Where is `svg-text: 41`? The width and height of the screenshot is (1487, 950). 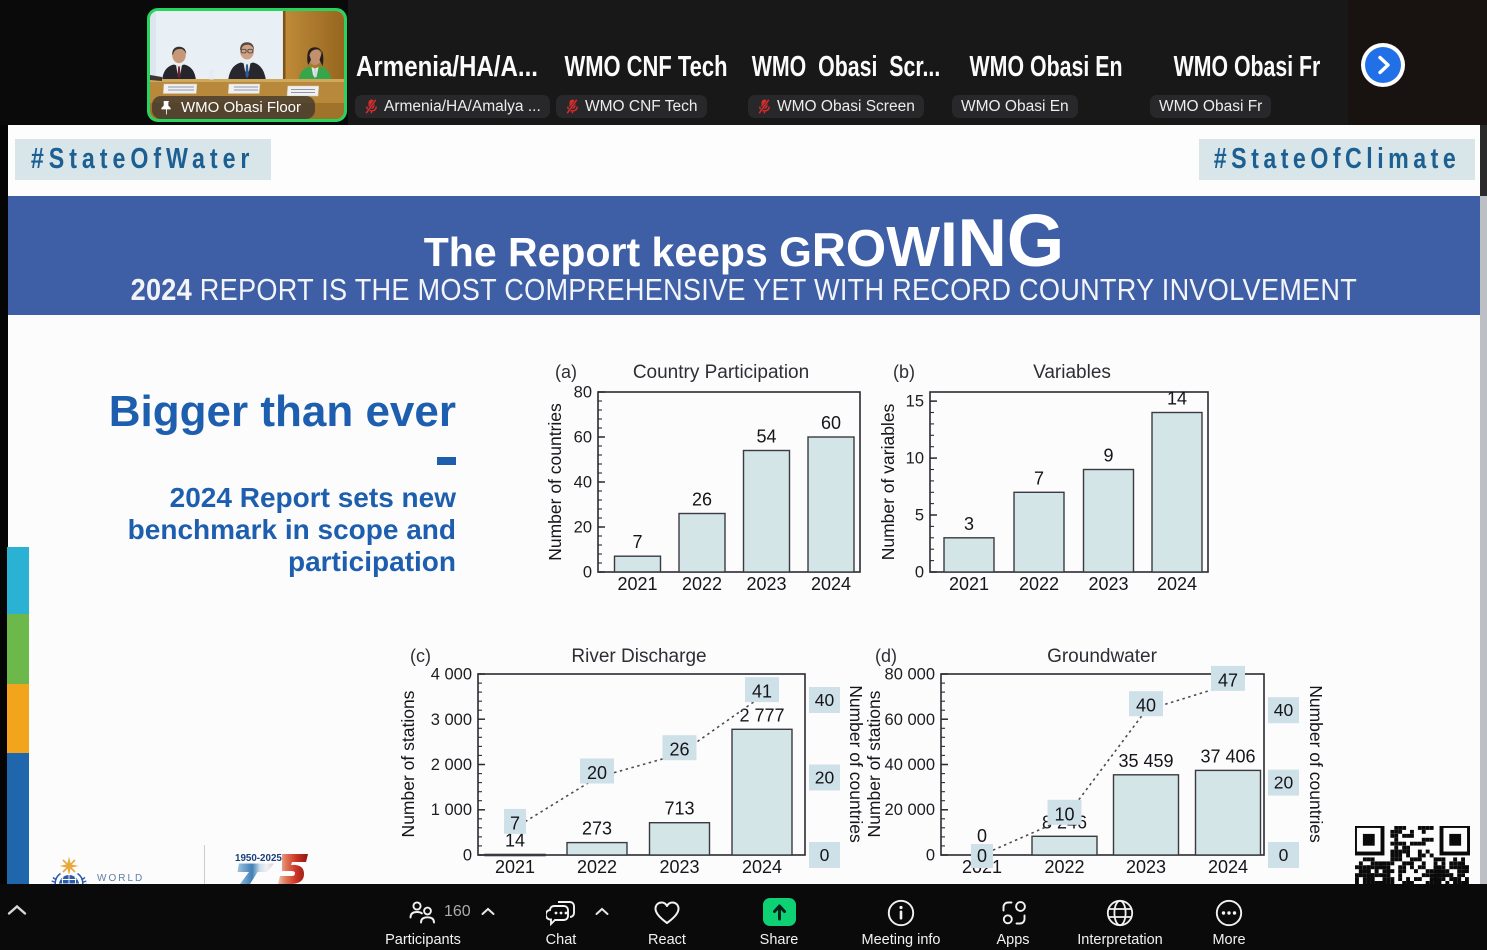 svg-text: 41 is located at coordinates (762, 692).